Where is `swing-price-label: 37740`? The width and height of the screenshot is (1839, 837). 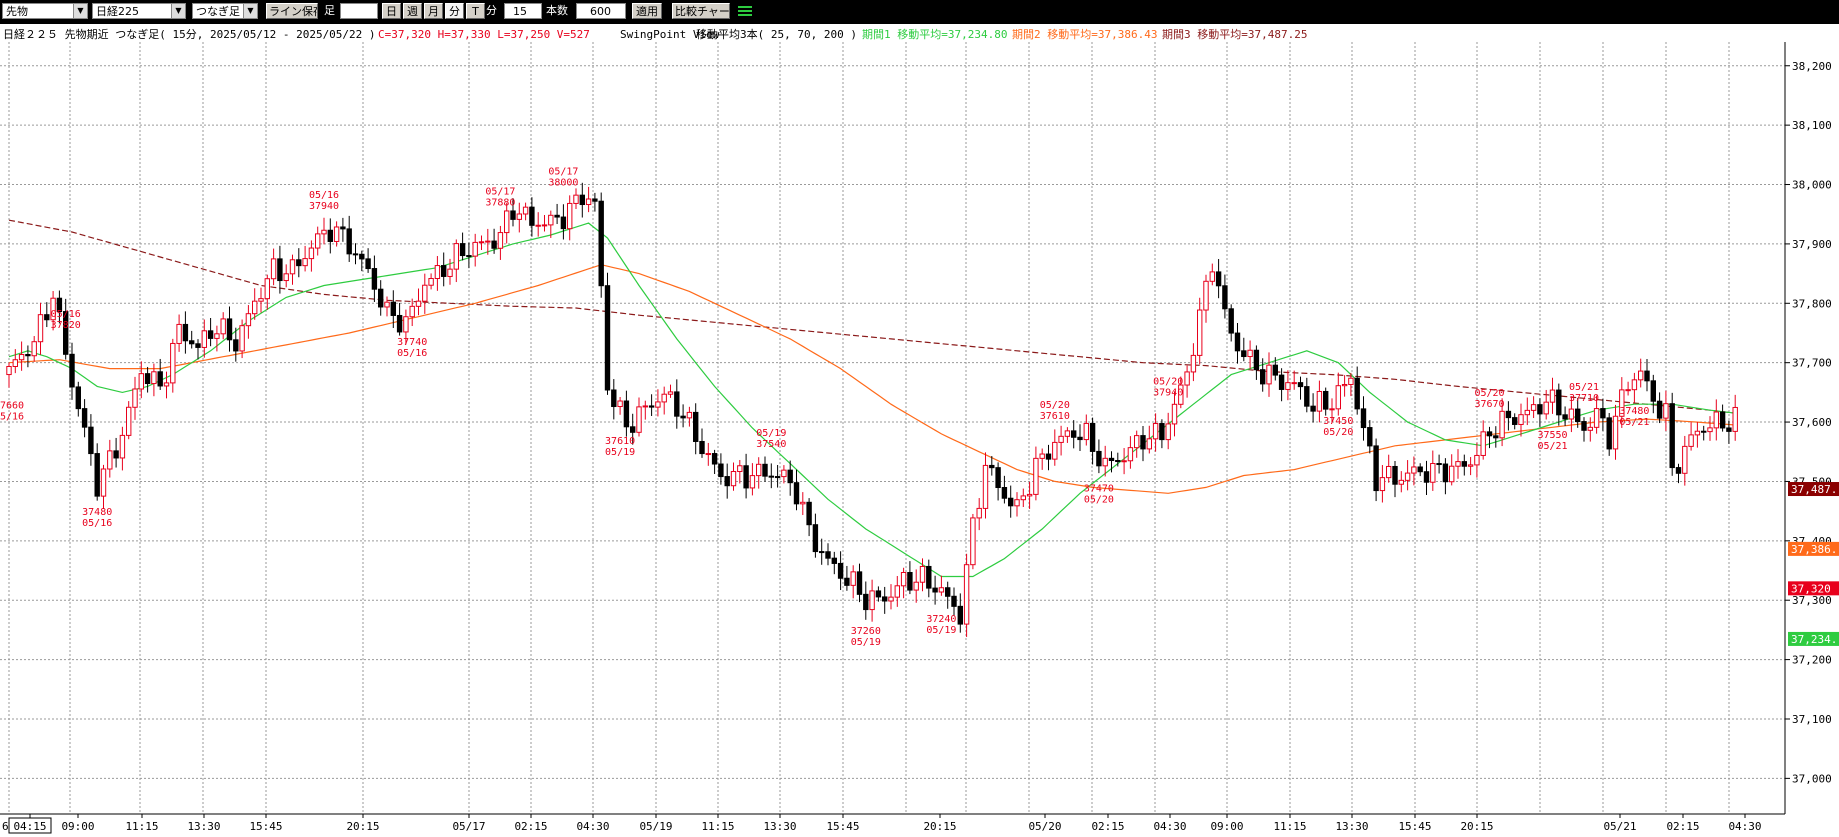
swing-price-label: 37740 is located at coordinates (412, 342).